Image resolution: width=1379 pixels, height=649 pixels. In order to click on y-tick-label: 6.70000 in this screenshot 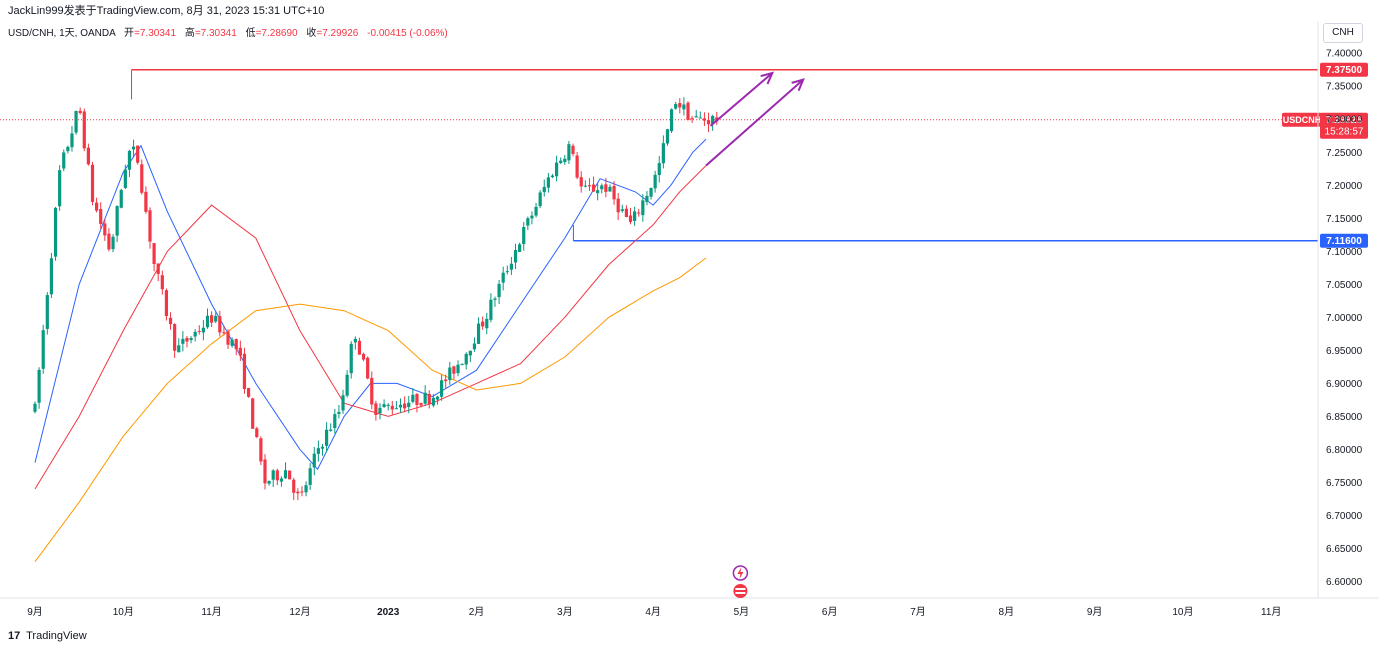, I will do `click(1344, 516)`.